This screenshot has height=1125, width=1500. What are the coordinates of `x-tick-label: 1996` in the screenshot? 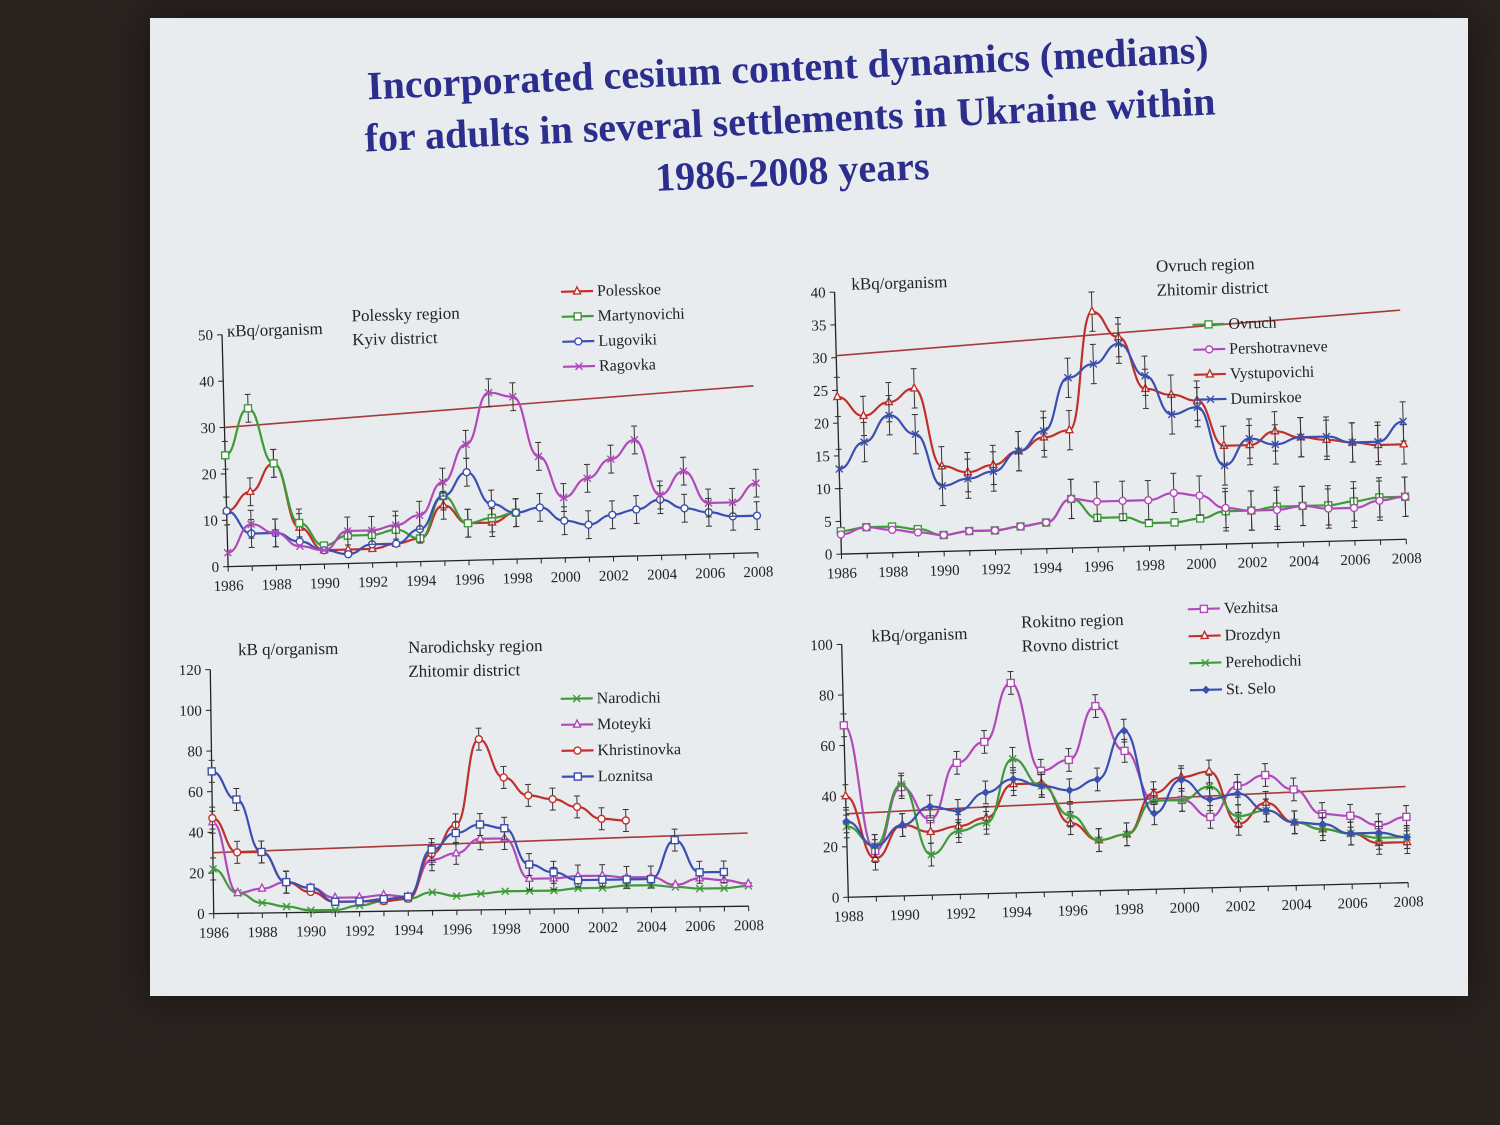 It's located at (469, 580).